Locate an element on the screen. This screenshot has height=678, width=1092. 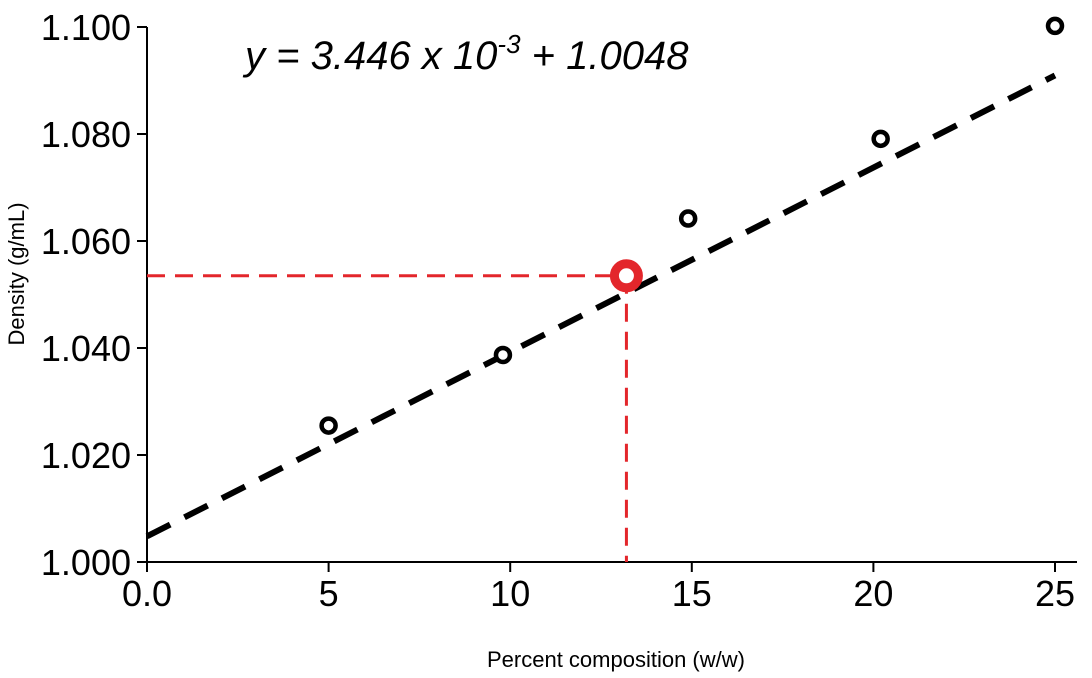
x-tick-label: 25 is located at coordinates (1055, 593).